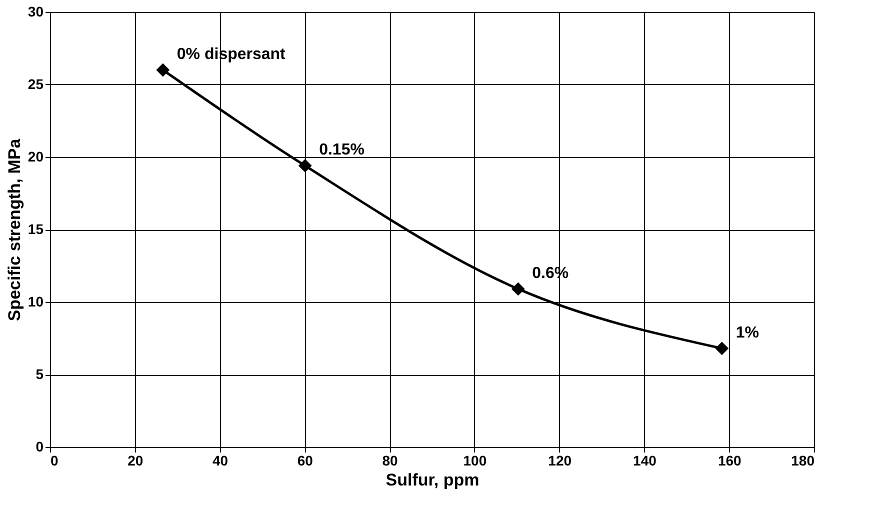  I want to click on x-tick-label: 80, so click(390, 460).